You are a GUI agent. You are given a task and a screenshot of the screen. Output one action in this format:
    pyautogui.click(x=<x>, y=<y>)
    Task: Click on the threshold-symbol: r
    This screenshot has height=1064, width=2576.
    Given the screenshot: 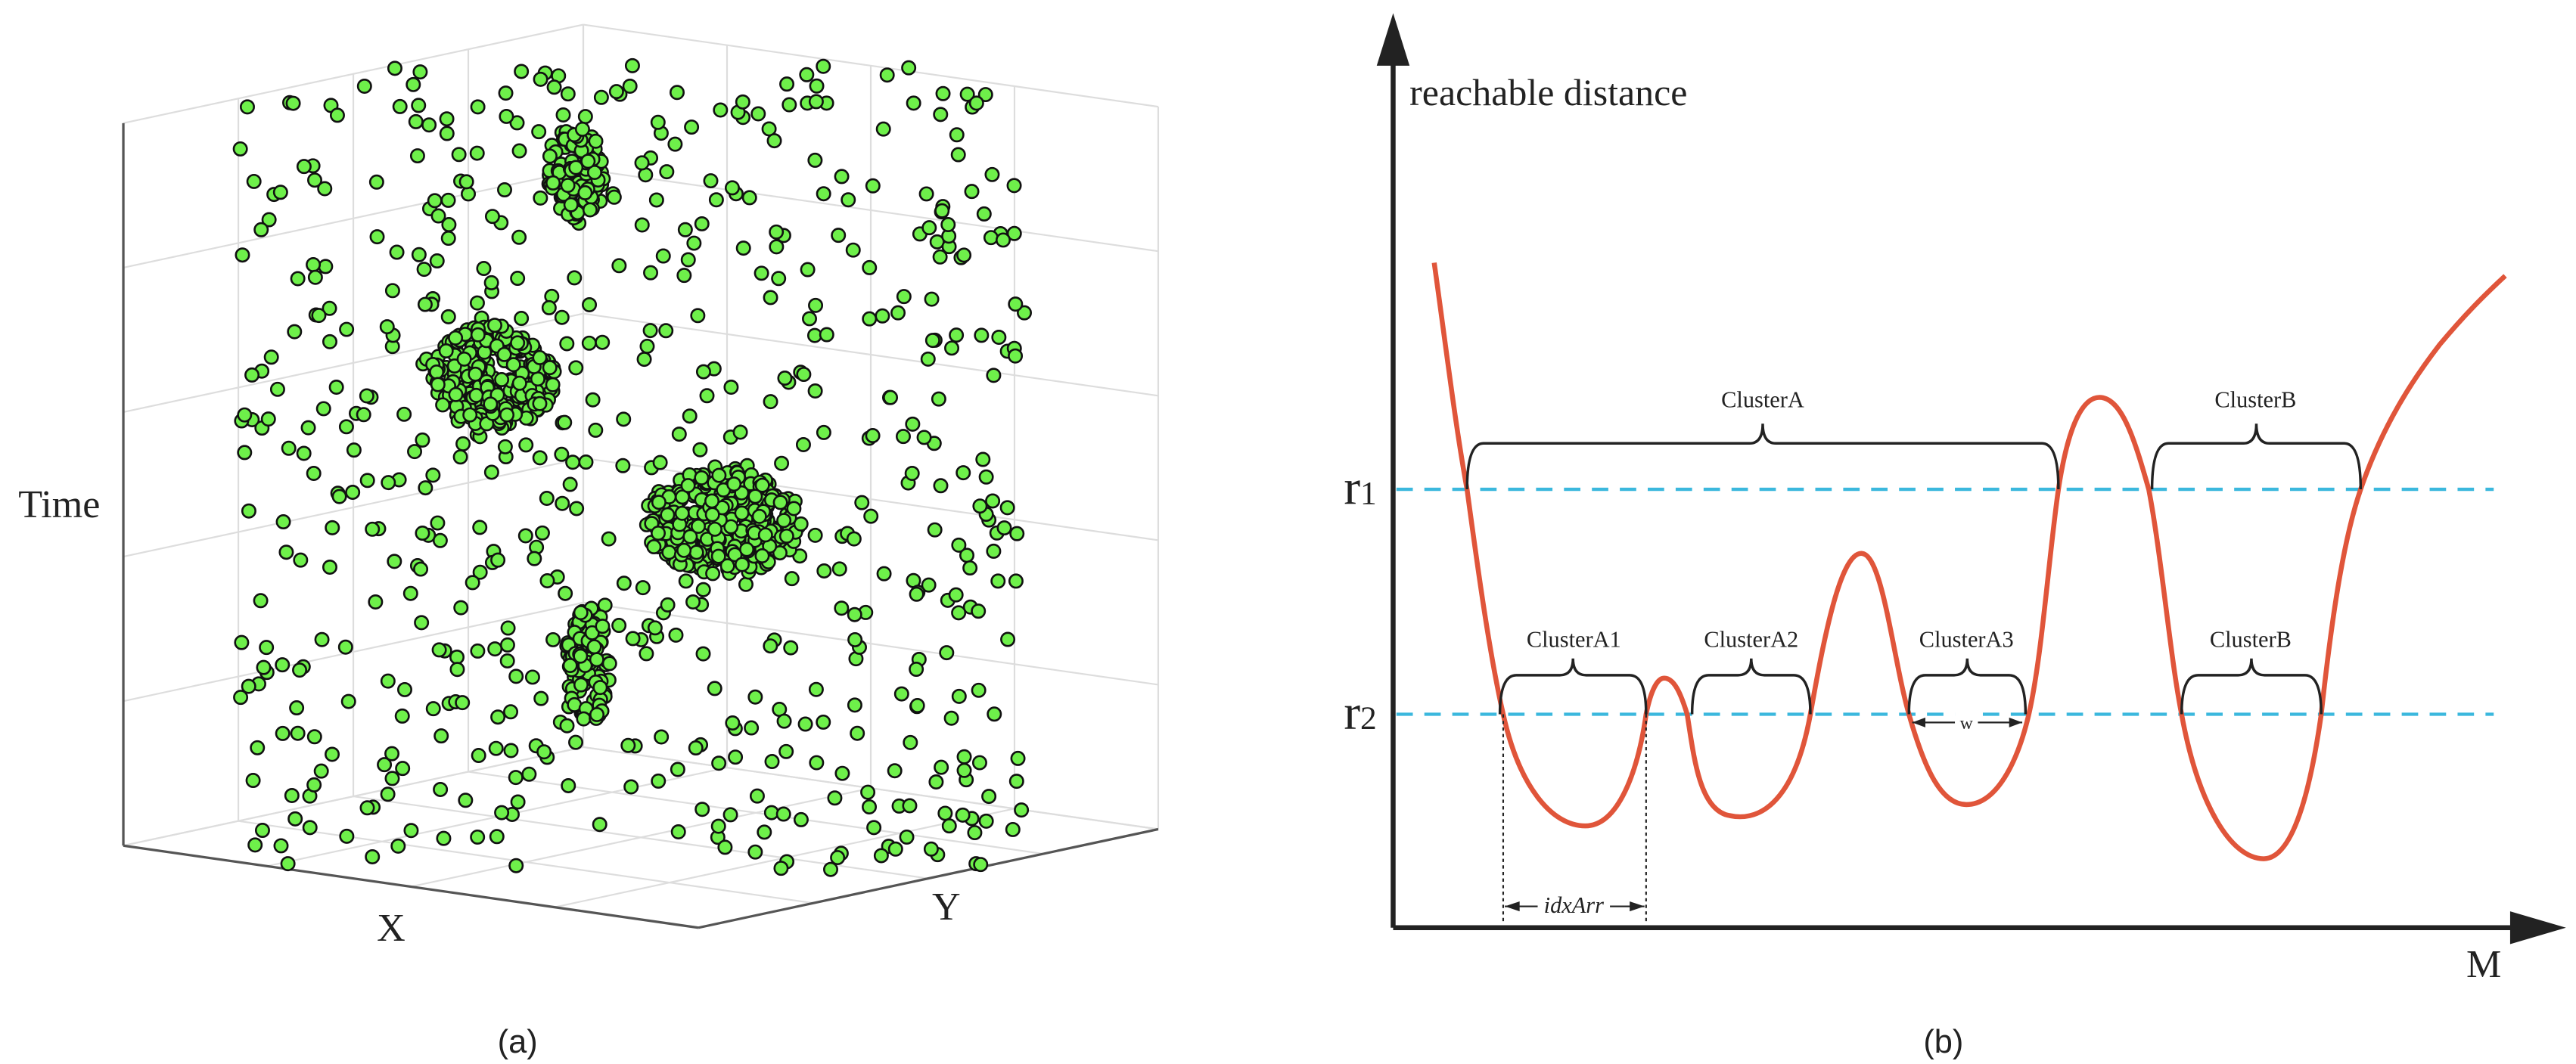 What is the action you would take?
    pyautogui.click(x=1352, y=713)
    